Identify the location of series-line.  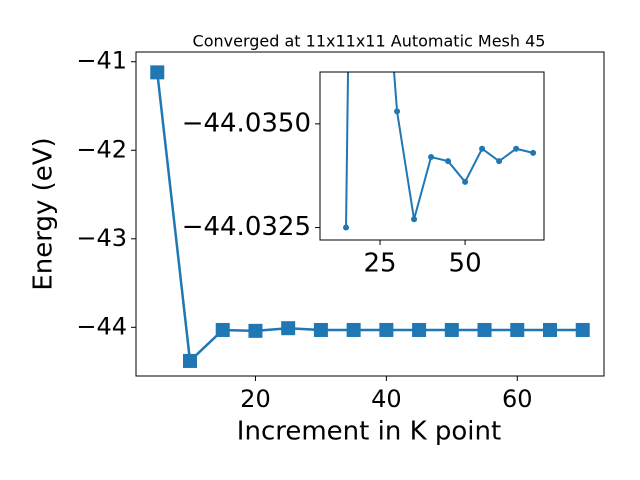
(439, 150).